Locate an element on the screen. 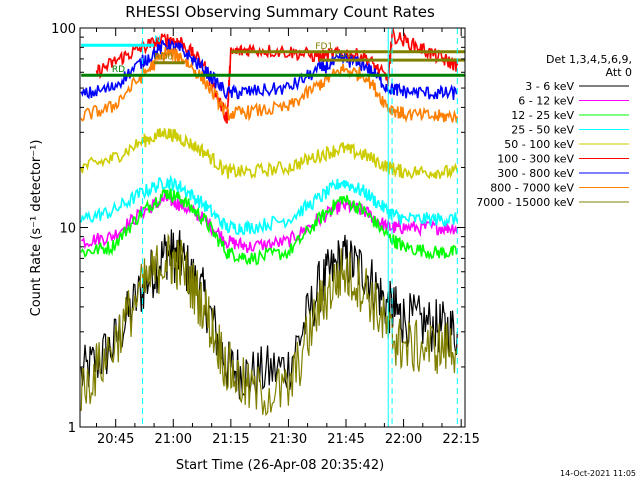 This screenshot has width=640, height=485. legend-label-2: 12 - 25 keV is located at coordinates (542, 115).